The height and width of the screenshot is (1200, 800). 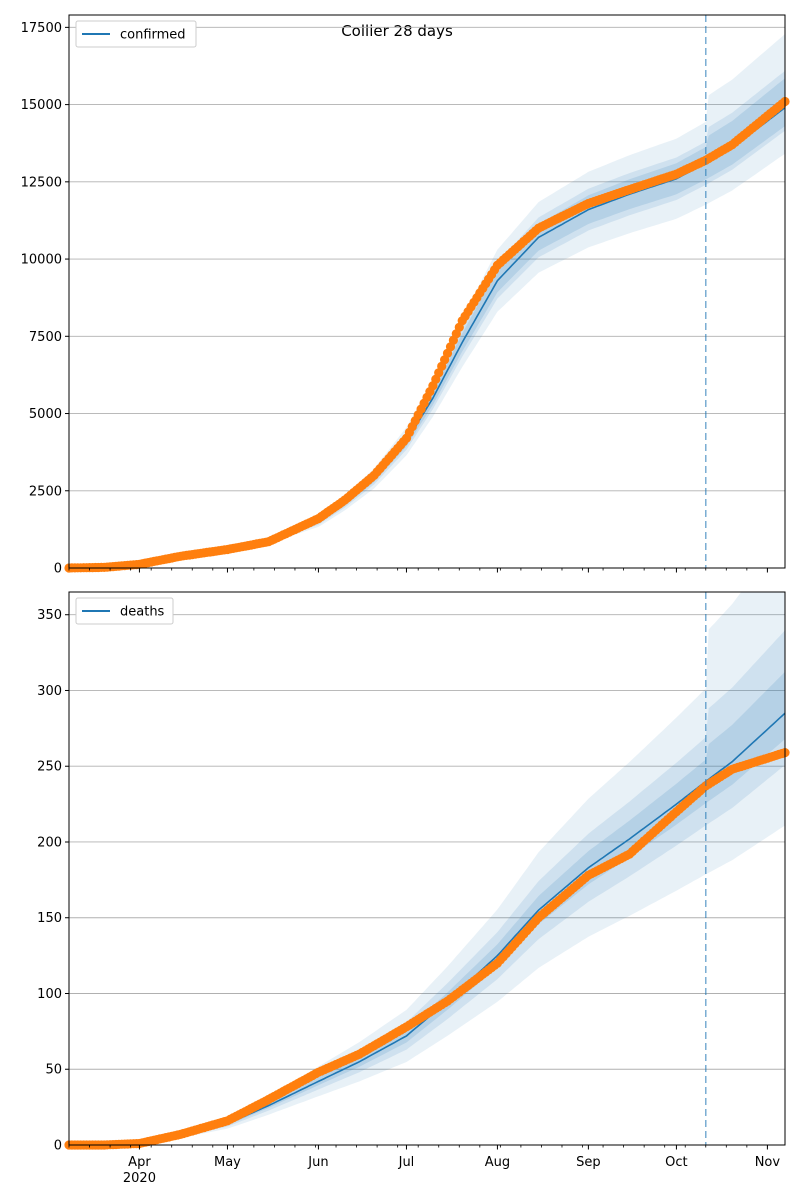 I want to click on x-tick-label-may: May, so click(x=227, y=1162).